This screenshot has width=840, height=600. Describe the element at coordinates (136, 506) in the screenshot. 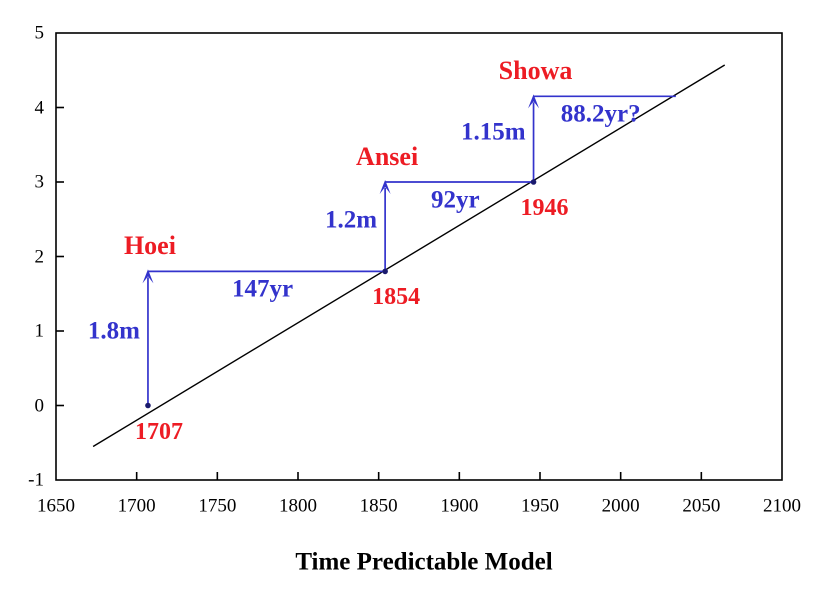

I see `x-tick-label: 1700` at that location.